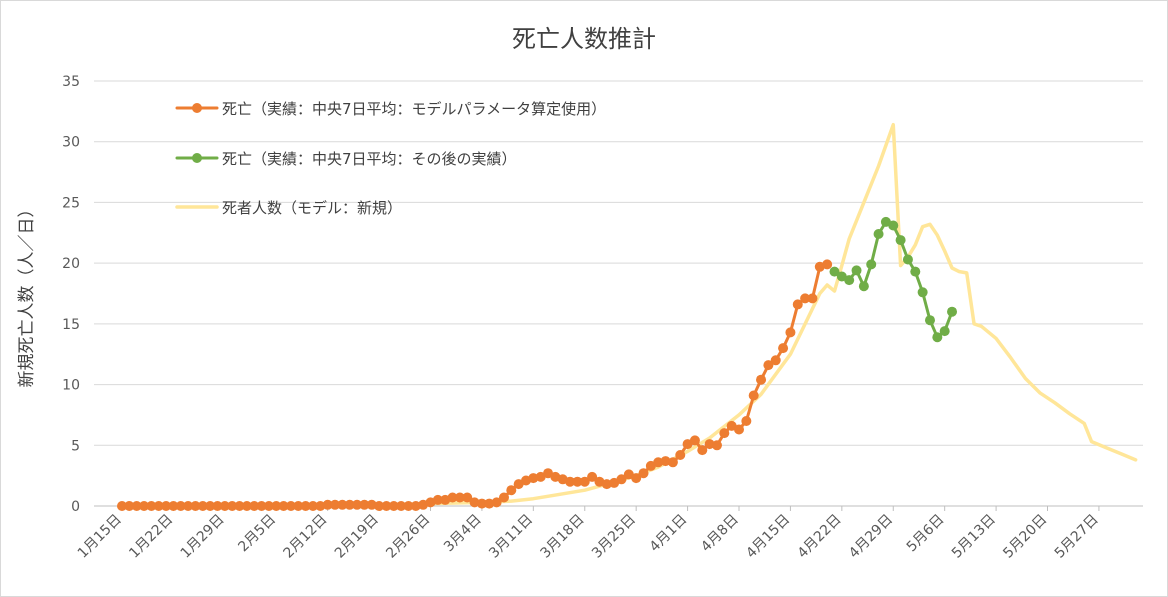 This screenshot has height=597, width=1168. Describe the element at coordinates (75, 507) in the screenshot. I see `y-tick-label: 0` at that location.